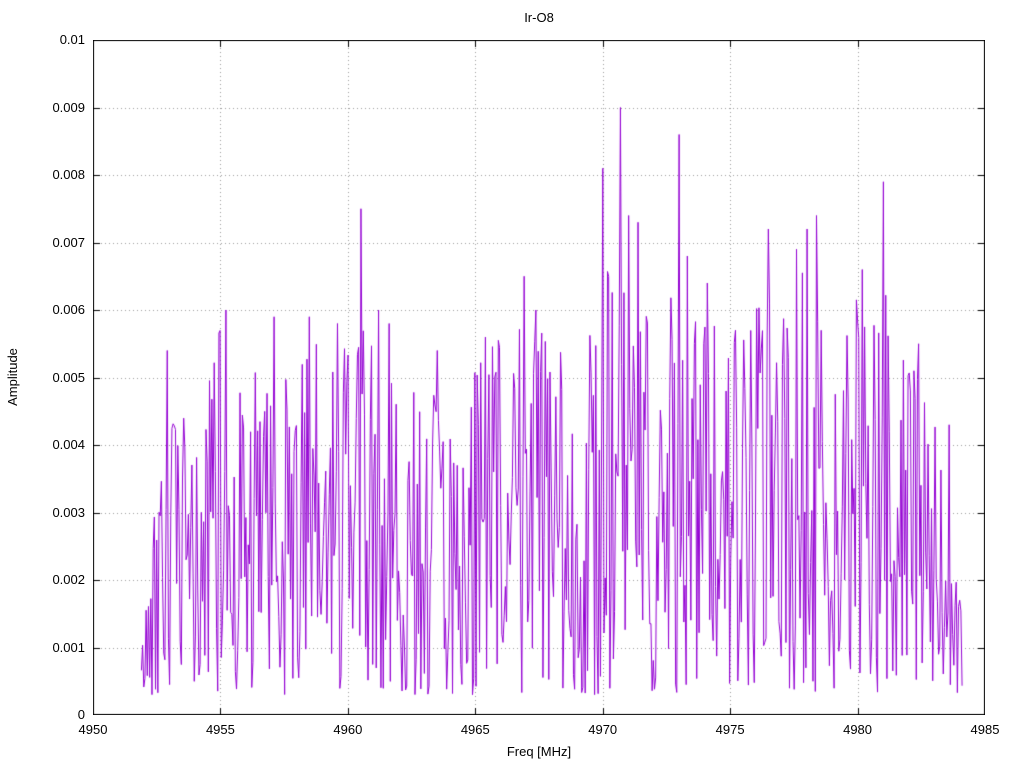  I want to click on y-tick-label: 0.005, so click(68, 377).